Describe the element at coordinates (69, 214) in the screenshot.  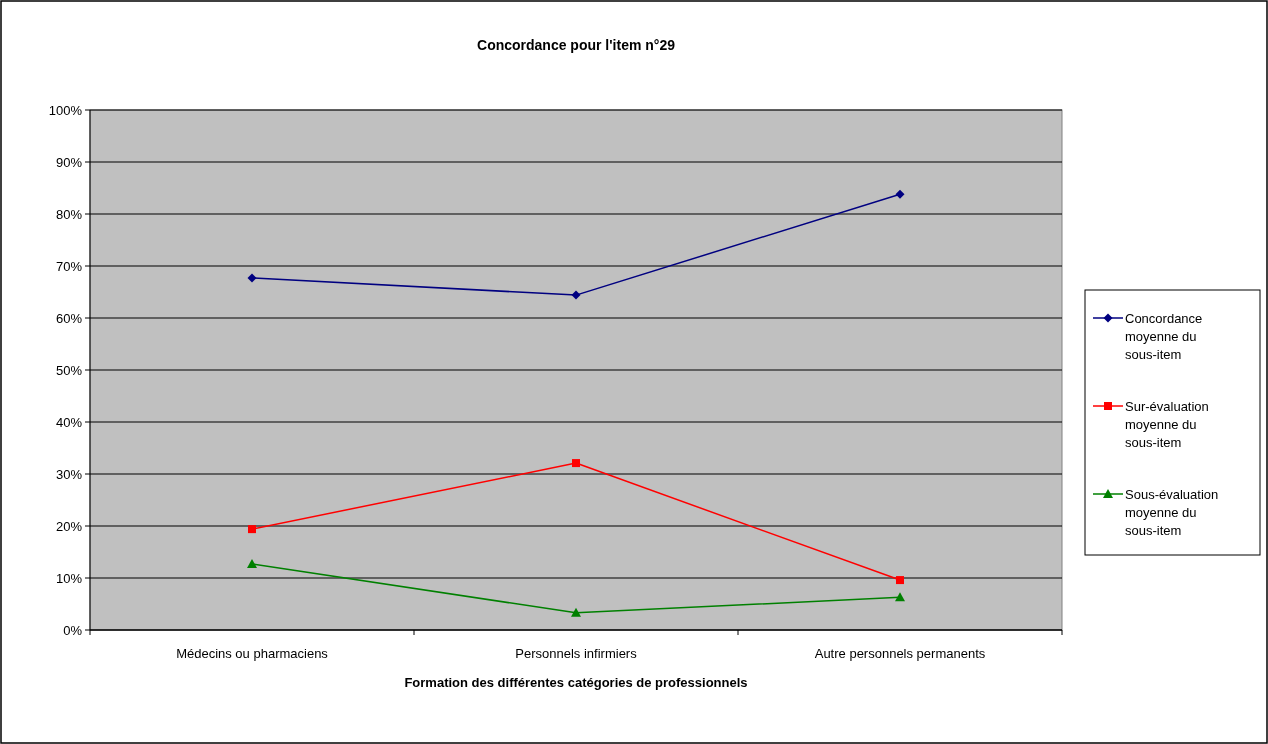
I see `y-tick-label: 80%` at that location.